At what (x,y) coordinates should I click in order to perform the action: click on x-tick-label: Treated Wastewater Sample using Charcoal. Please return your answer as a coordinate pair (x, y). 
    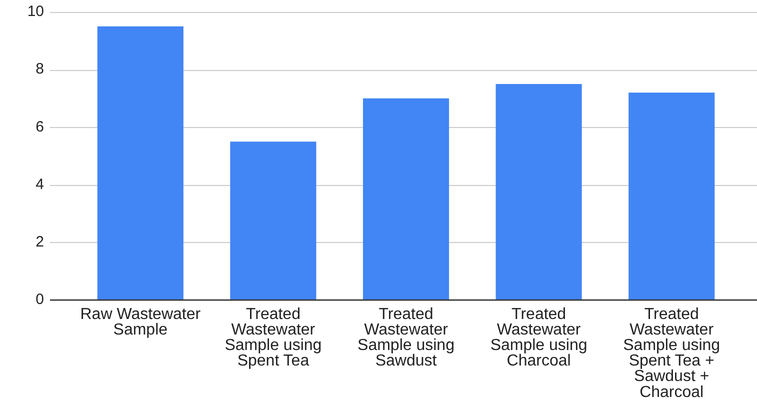
    Looking at the image, I should click on (539, 338).